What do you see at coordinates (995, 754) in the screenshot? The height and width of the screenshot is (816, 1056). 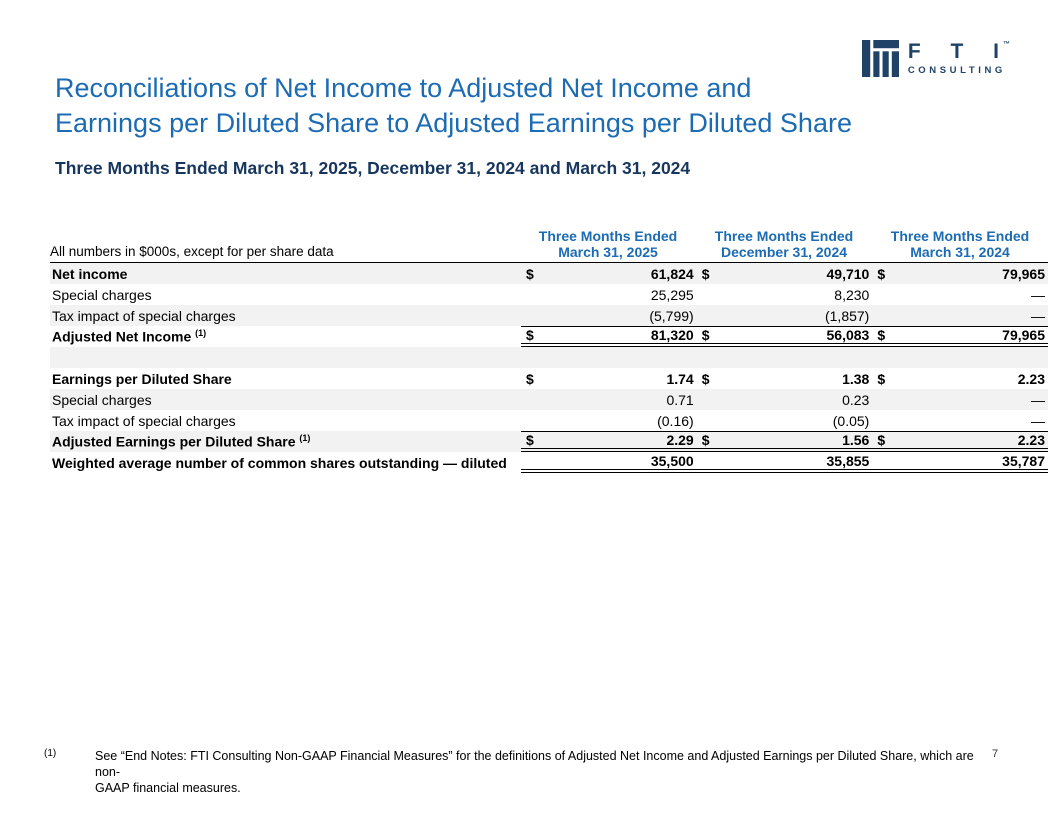 I see `page-number: 7` at bounding box center [995, 754].